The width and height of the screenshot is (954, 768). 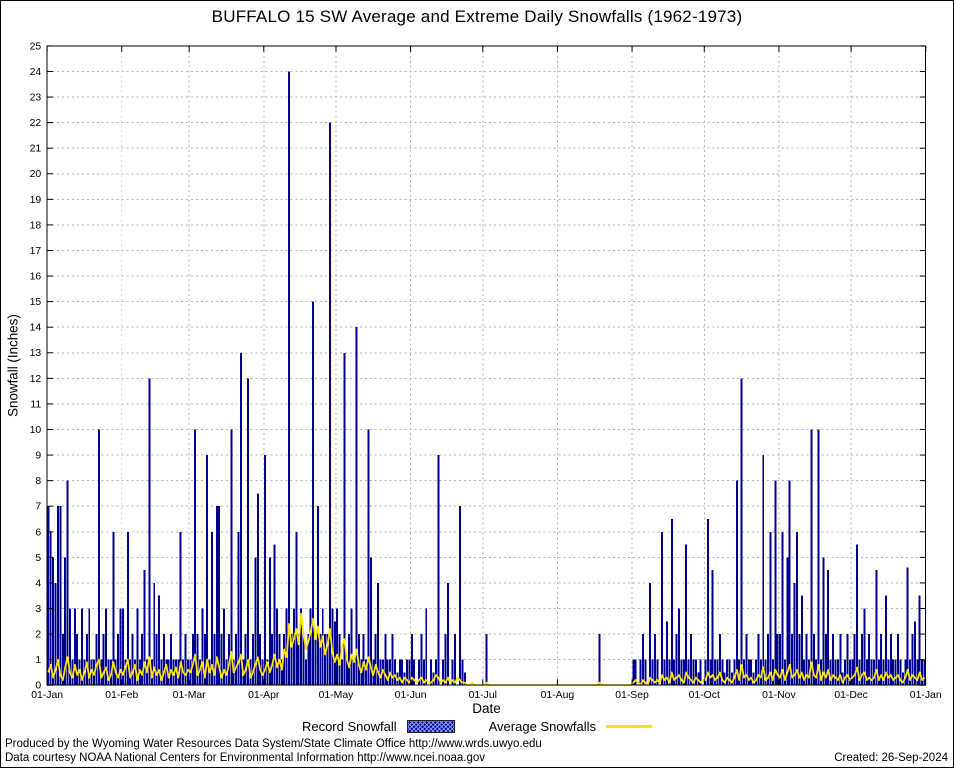 I want to click on svg-text: 2, so click(x=38, y=635).